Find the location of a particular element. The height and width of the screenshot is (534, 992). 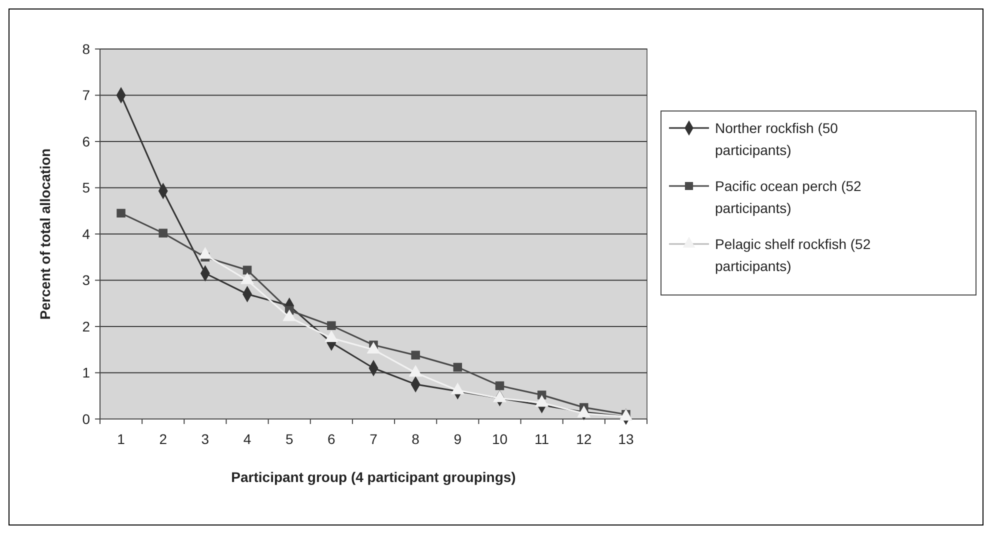

y-axis-title: Percent of total allocation is located at coordinates (45, 234).